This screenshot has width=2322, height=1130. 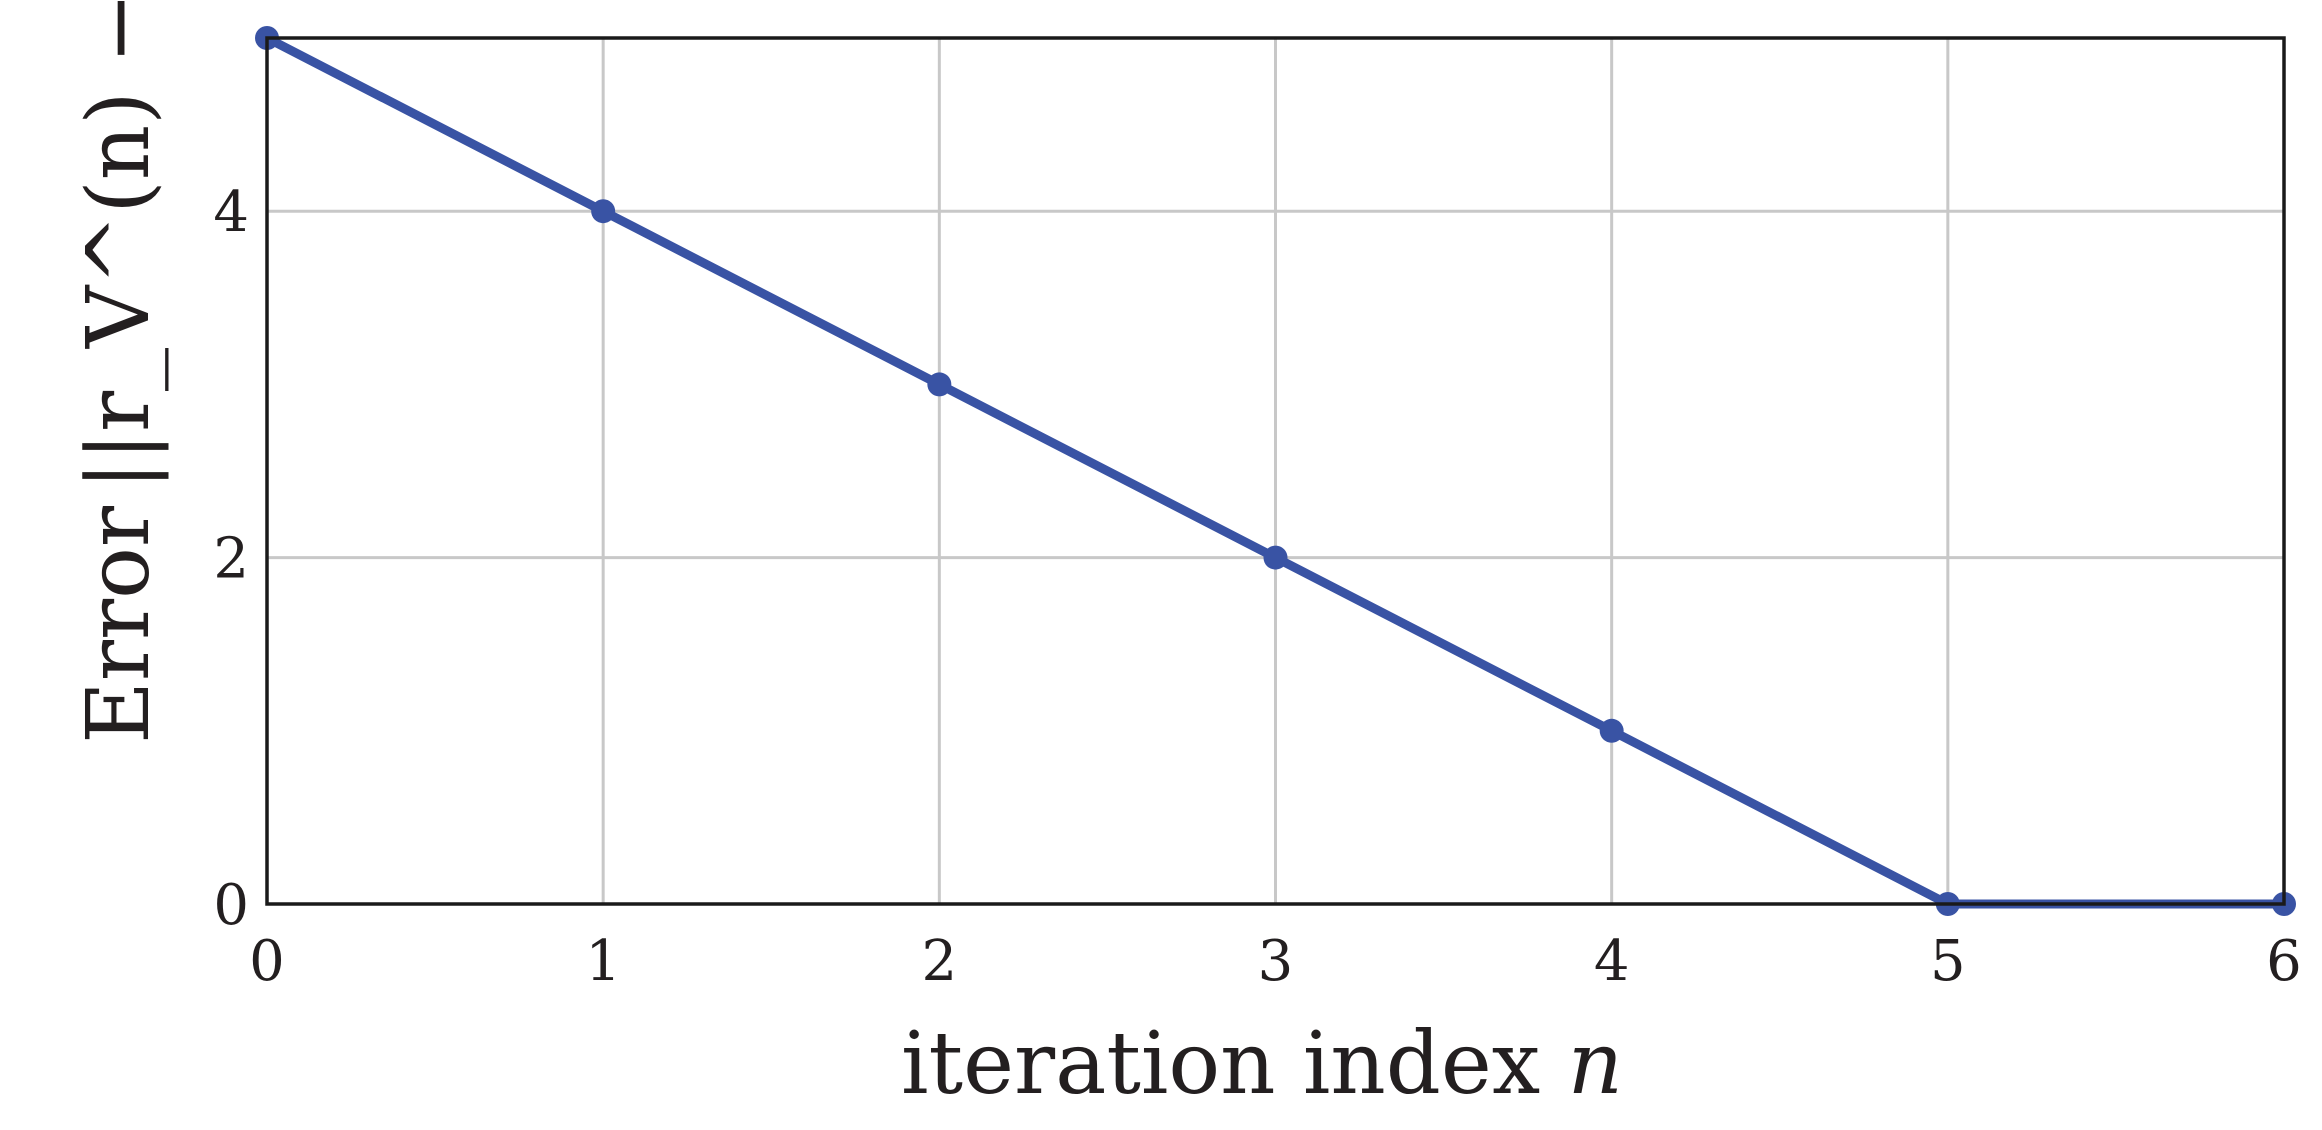 I want to click on x-tick-label: 5, so click(x=1948, y=961).